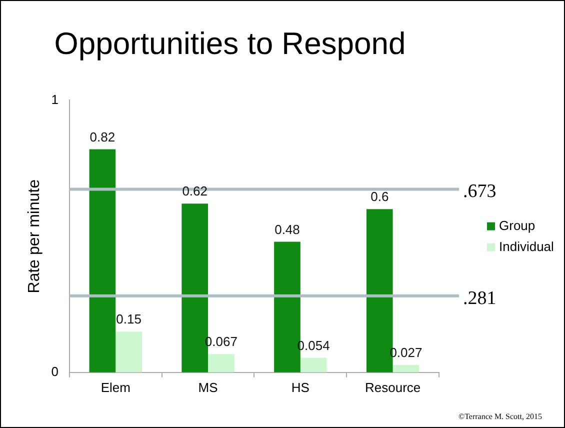 The width and height of the screenshot is (565, 428). I want to click on data-label: 0.48, so click(287, 229).